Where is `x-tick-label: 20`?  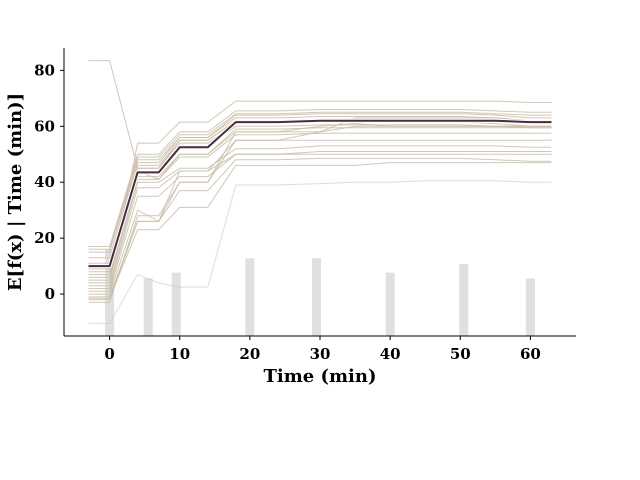 x-tick-label: 20 is located at coordinates (249, 354).